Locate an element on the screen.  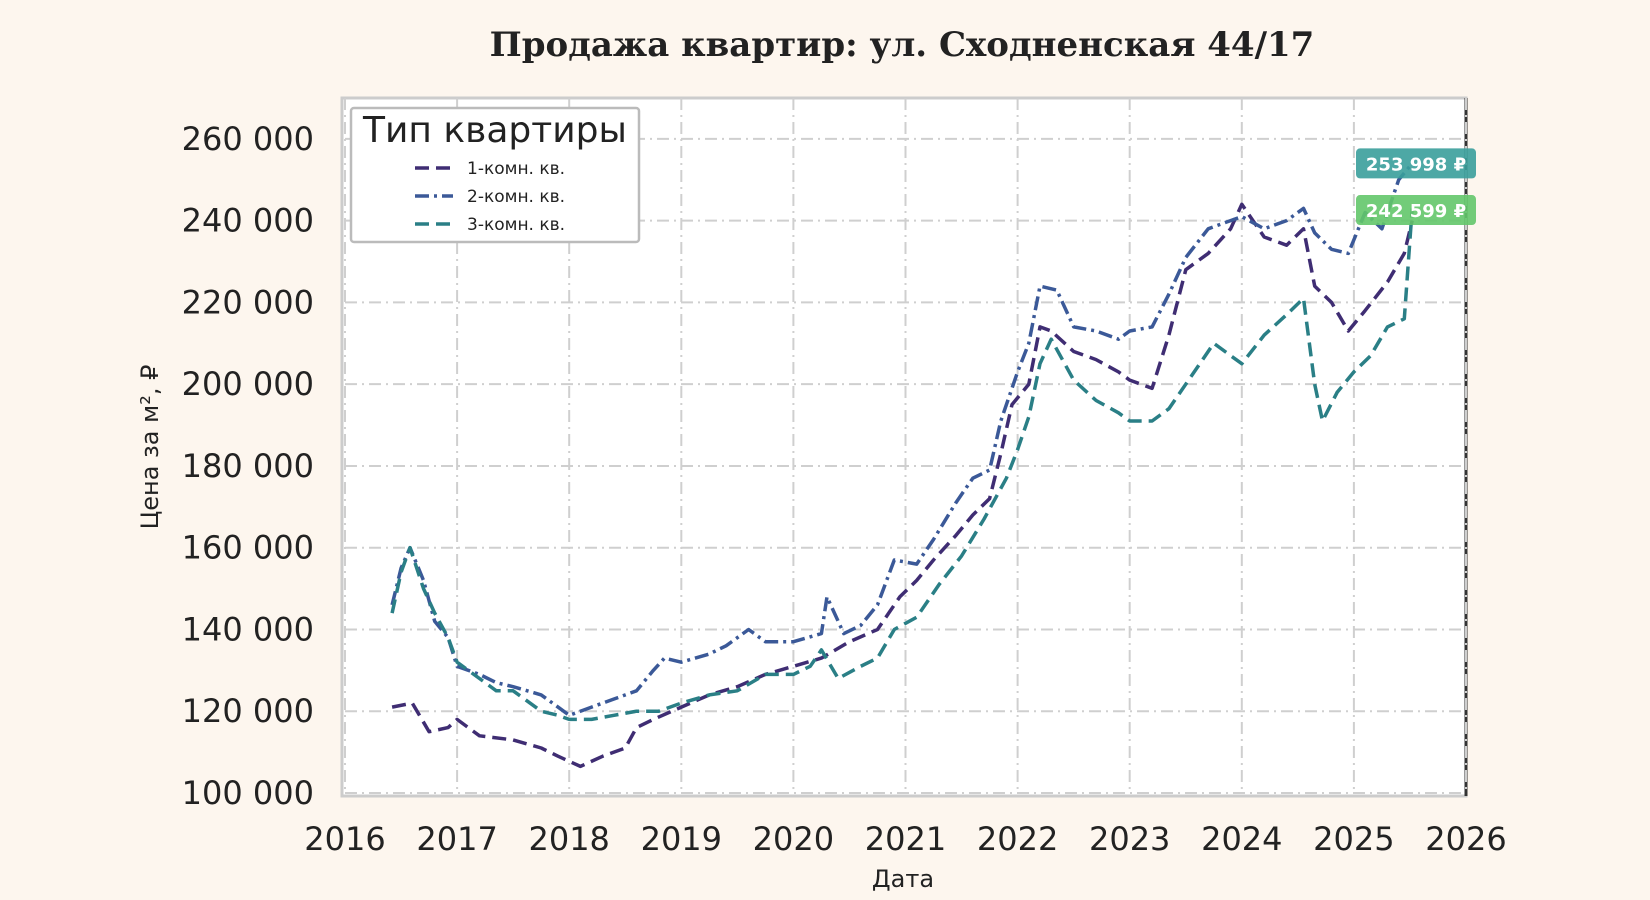
end-labels: 253 998 ₽ 242 599 ₽ is located at coordinates (1416, 187).